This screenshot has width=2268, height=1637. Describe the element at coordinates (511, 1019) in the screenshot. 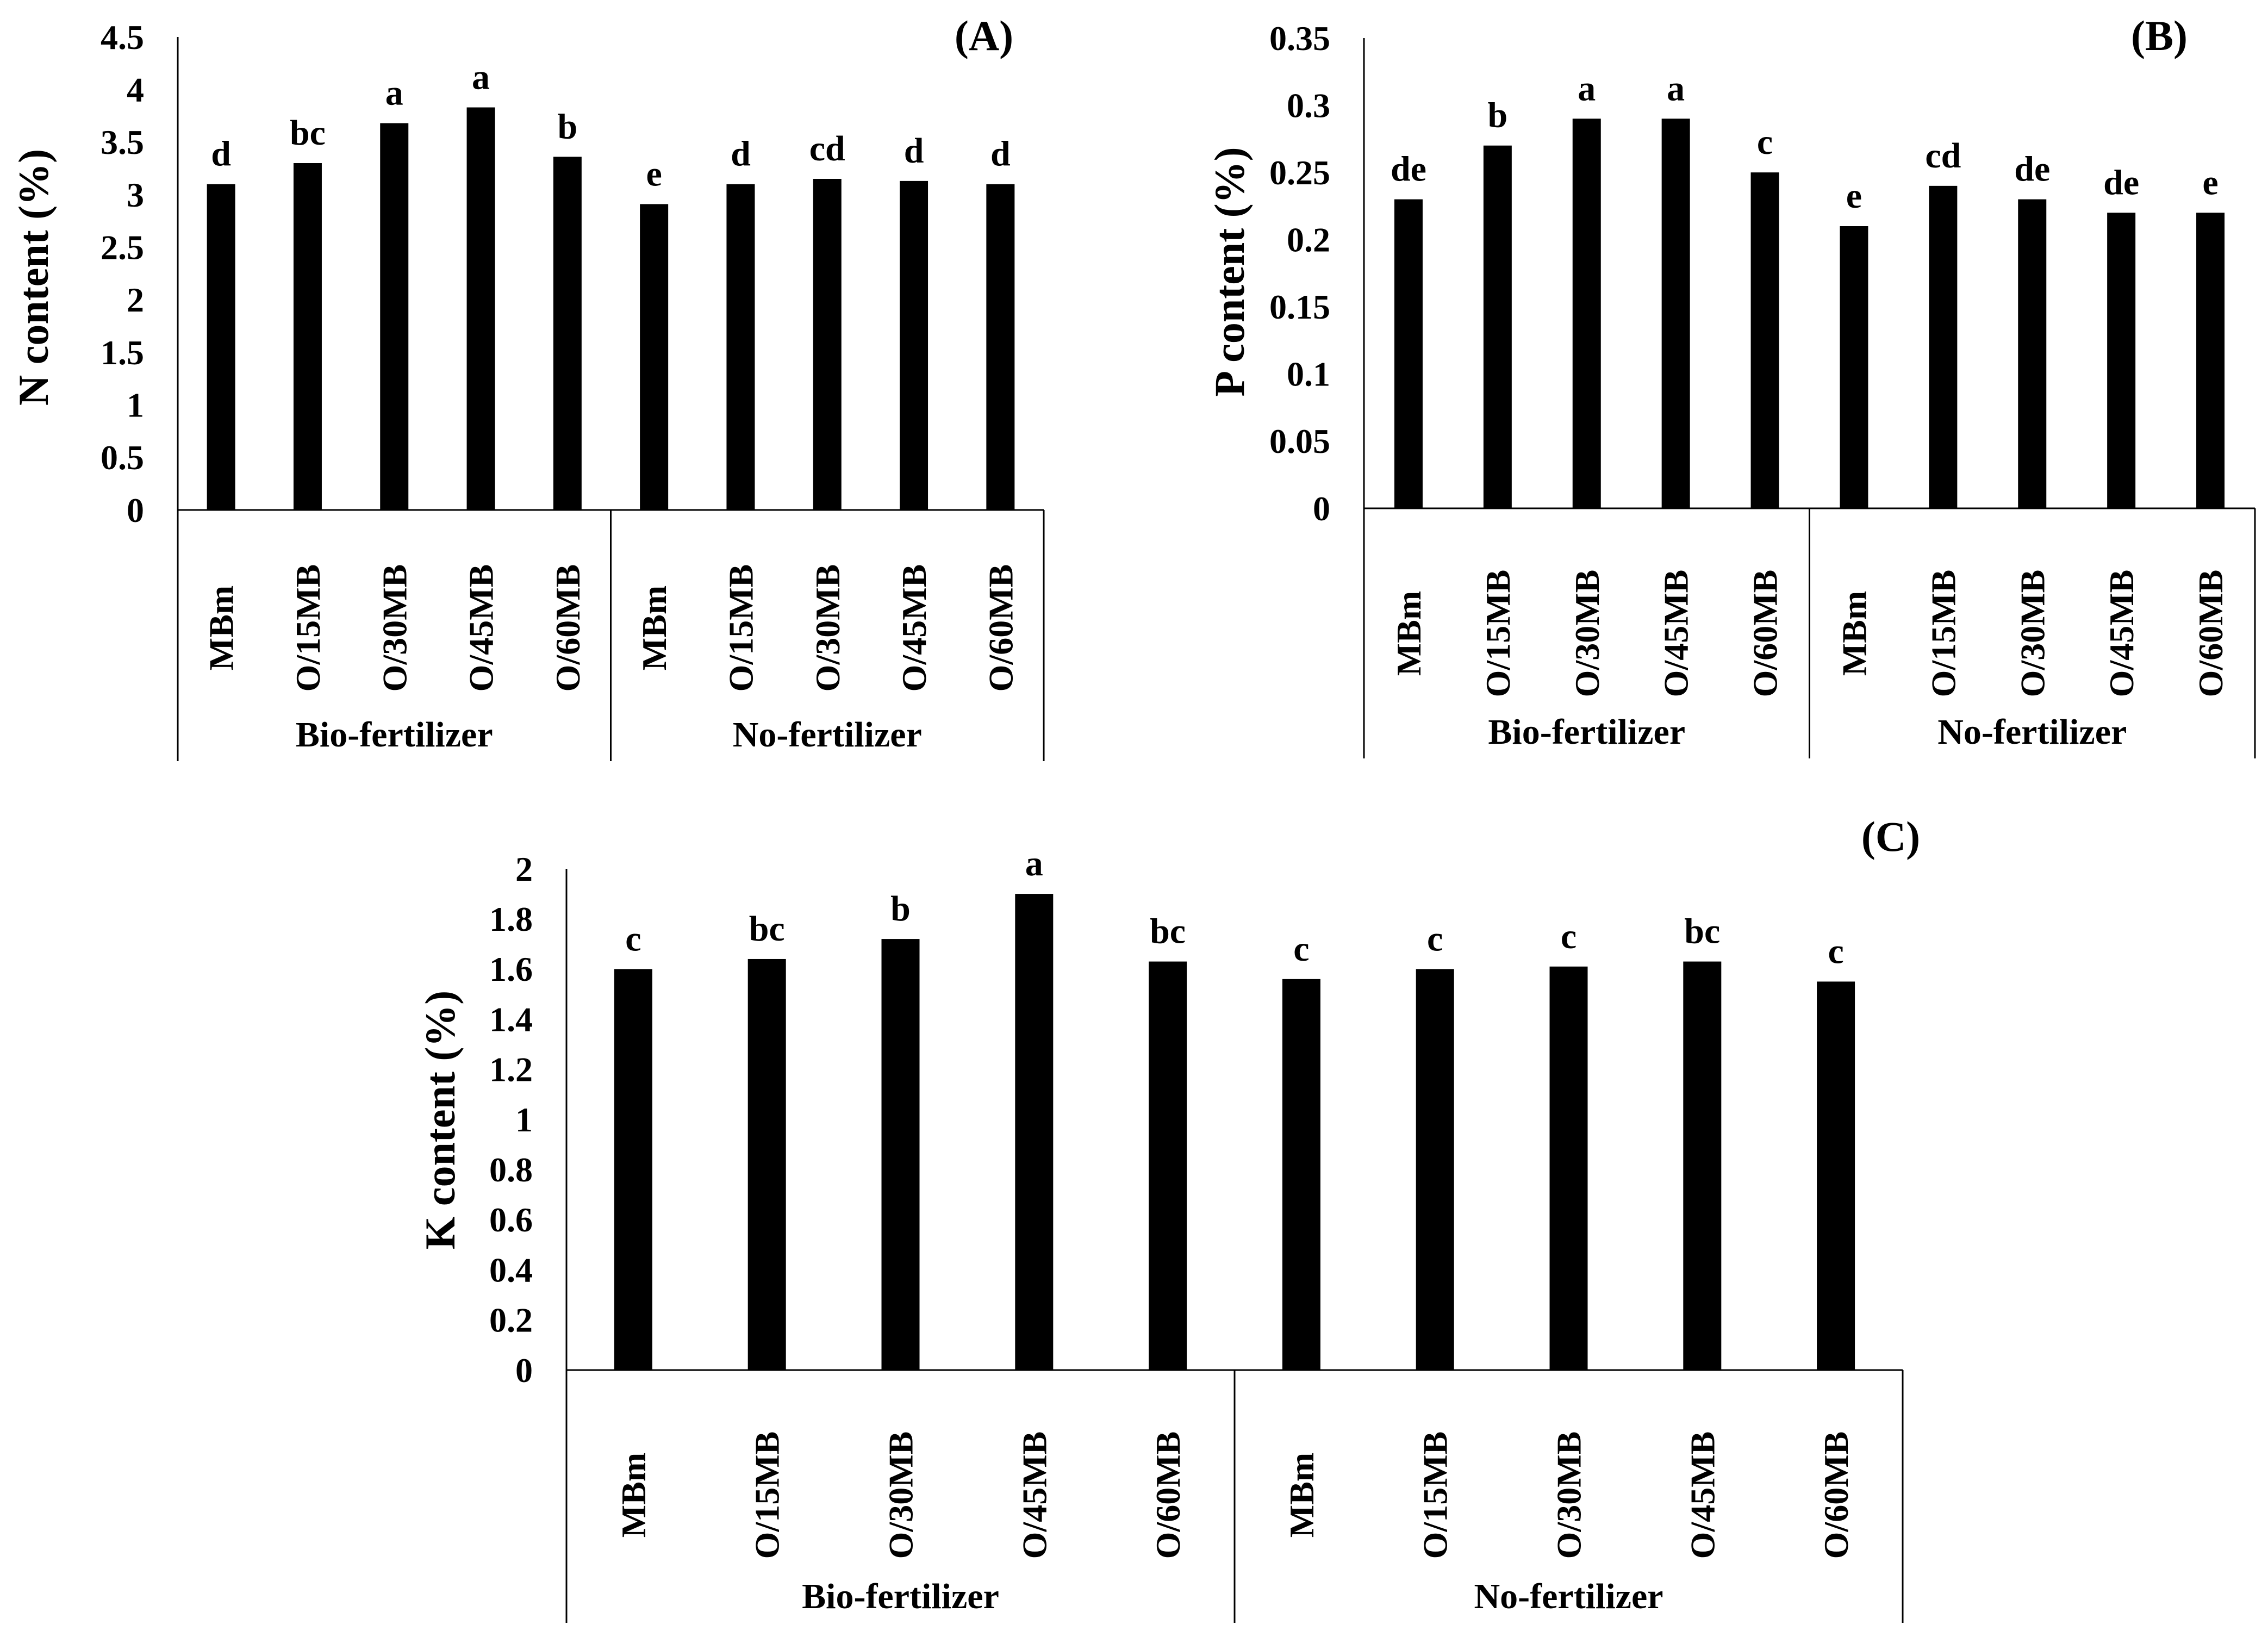

I see `y-tick-label: 1.4` at that location.